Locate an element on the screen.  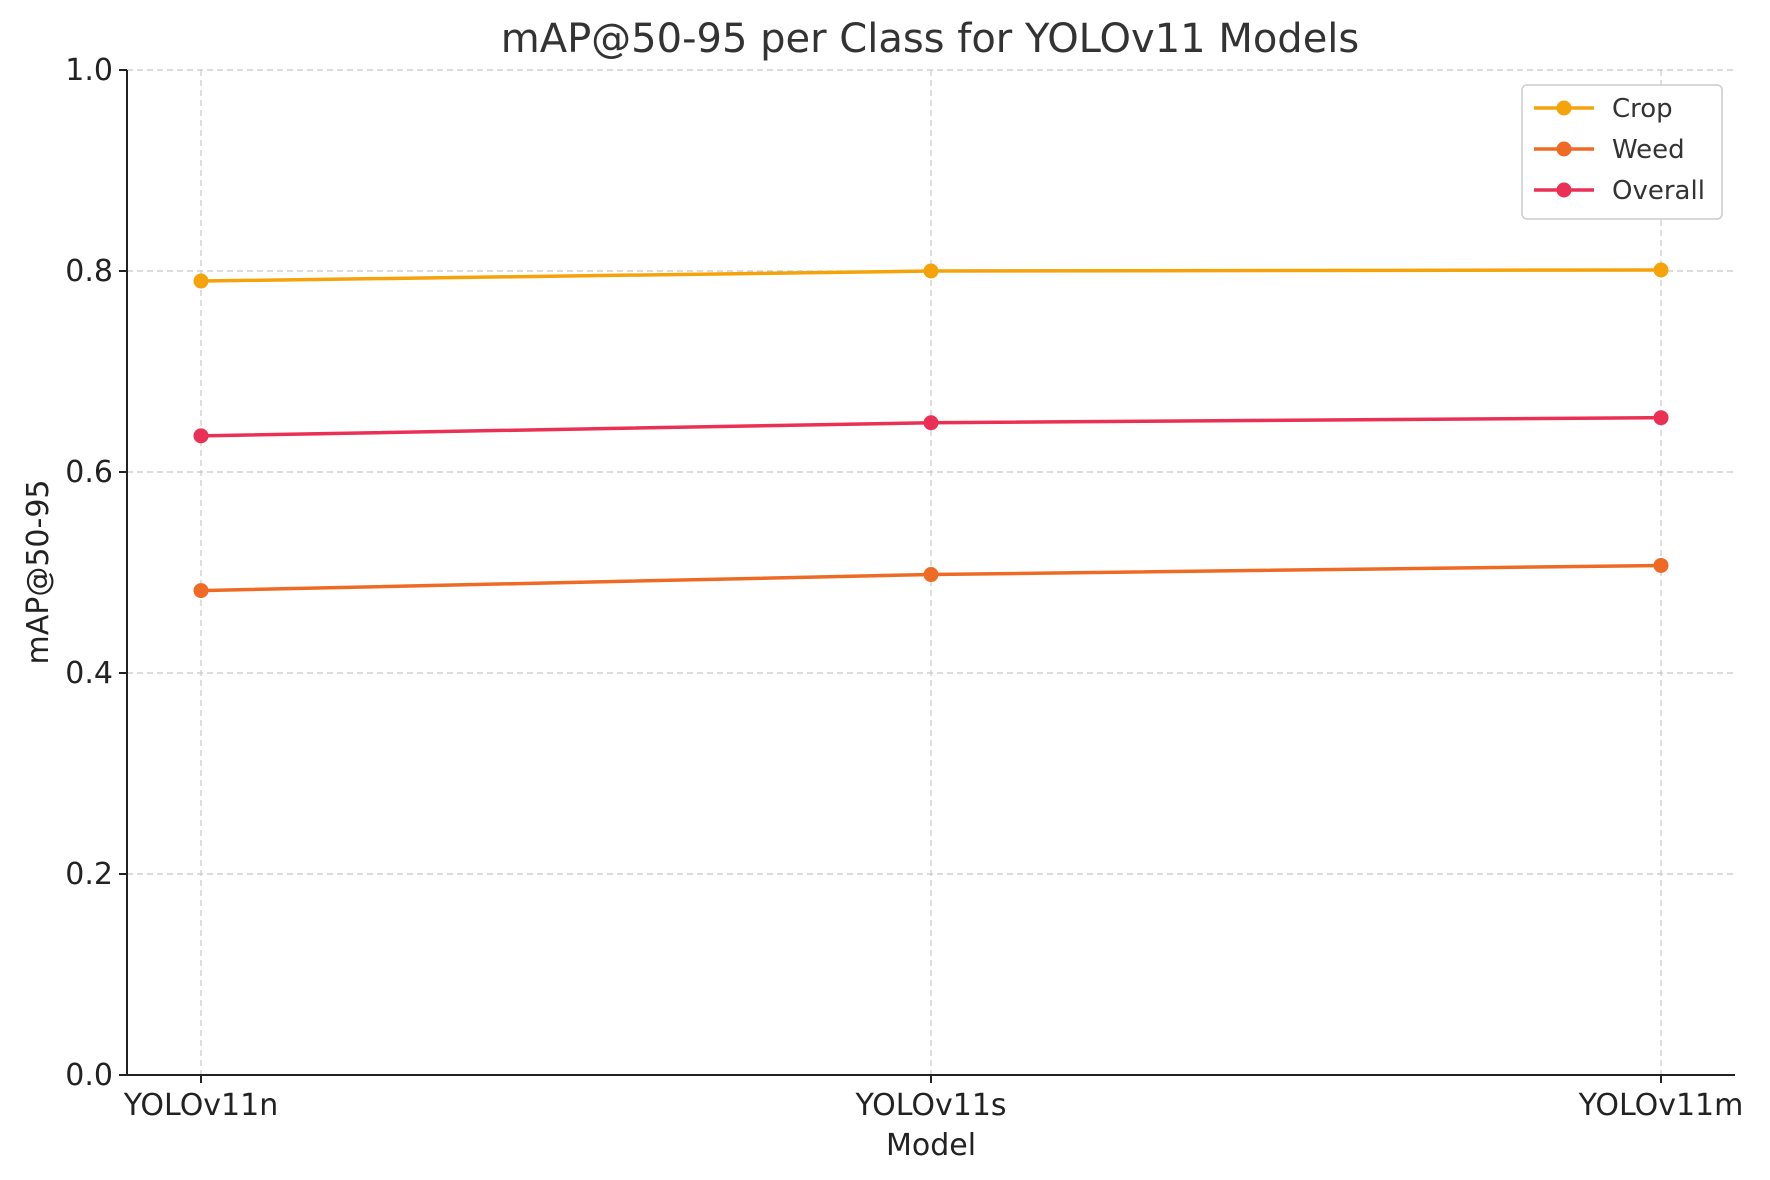
x-axis-ticks: YOLOv11n YOLOv11s YOLOv11m is located at coordinates (933, 1099).